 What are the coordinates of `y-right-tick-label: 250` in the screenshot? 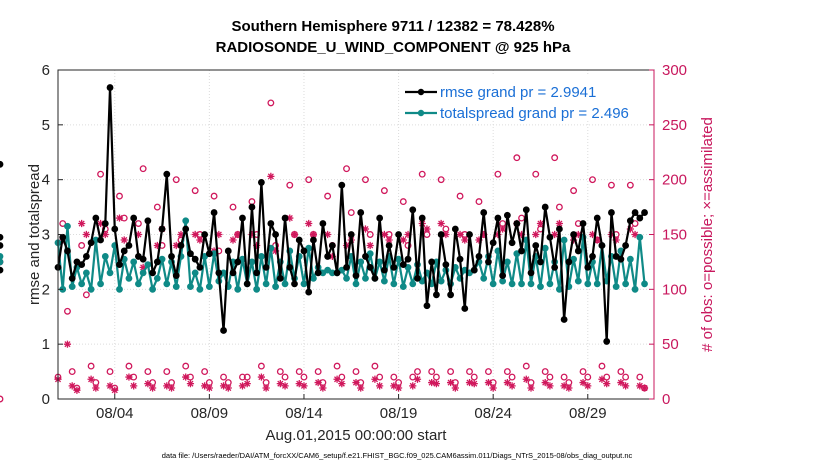 It's located at (674, 125).